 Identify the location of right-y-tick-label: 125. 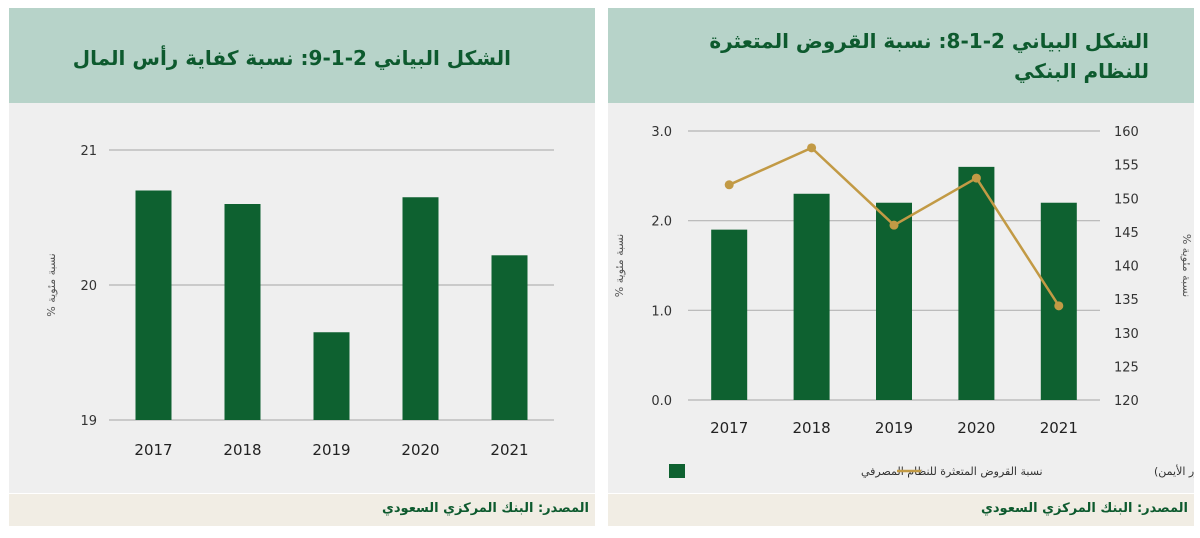
(1126, 367).